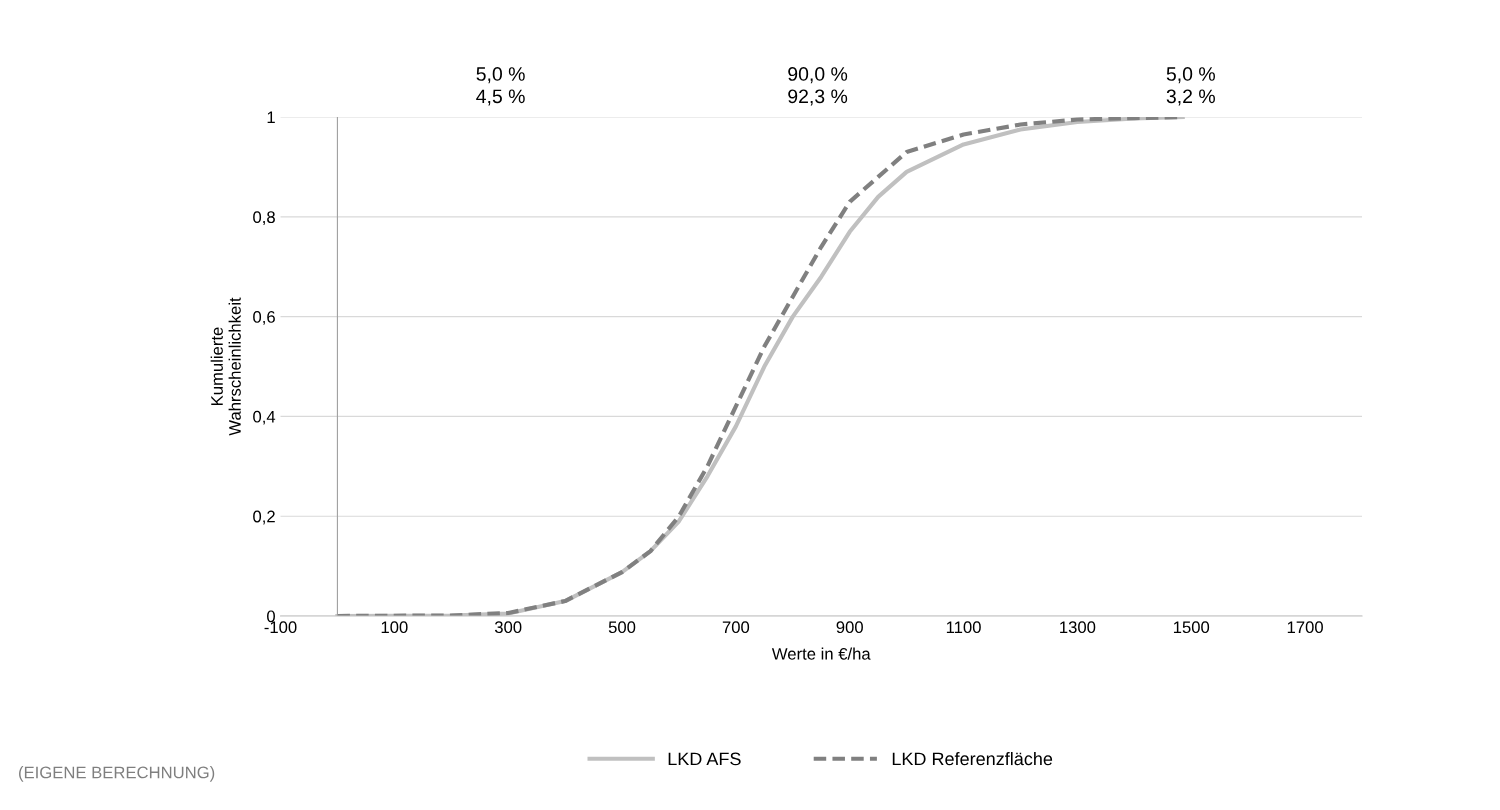 The width and height of the screenshot is (1500, 810). Describe the element at coordinates (117, 774) in the screenshot. I see `text: (EIGENE BERECHNUNG)` at that location.